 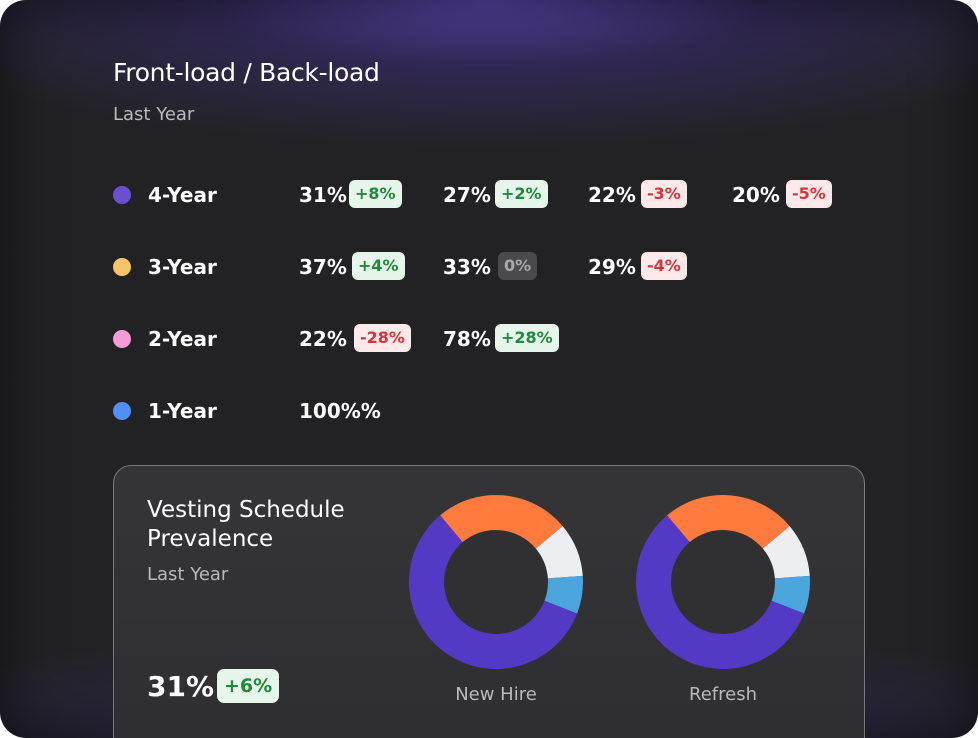 What do you see at coordinates (246, 524) in the screenshot?
I see `panel-title: Vesting Schedule Prevalence` at bounding box center [246, 524].